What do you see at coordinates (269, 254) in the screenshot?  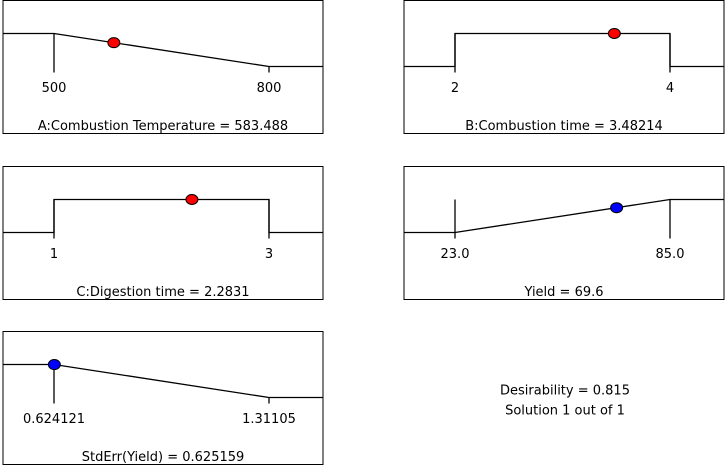 I see `tick-label: 3` at bounding box center [269, 254].